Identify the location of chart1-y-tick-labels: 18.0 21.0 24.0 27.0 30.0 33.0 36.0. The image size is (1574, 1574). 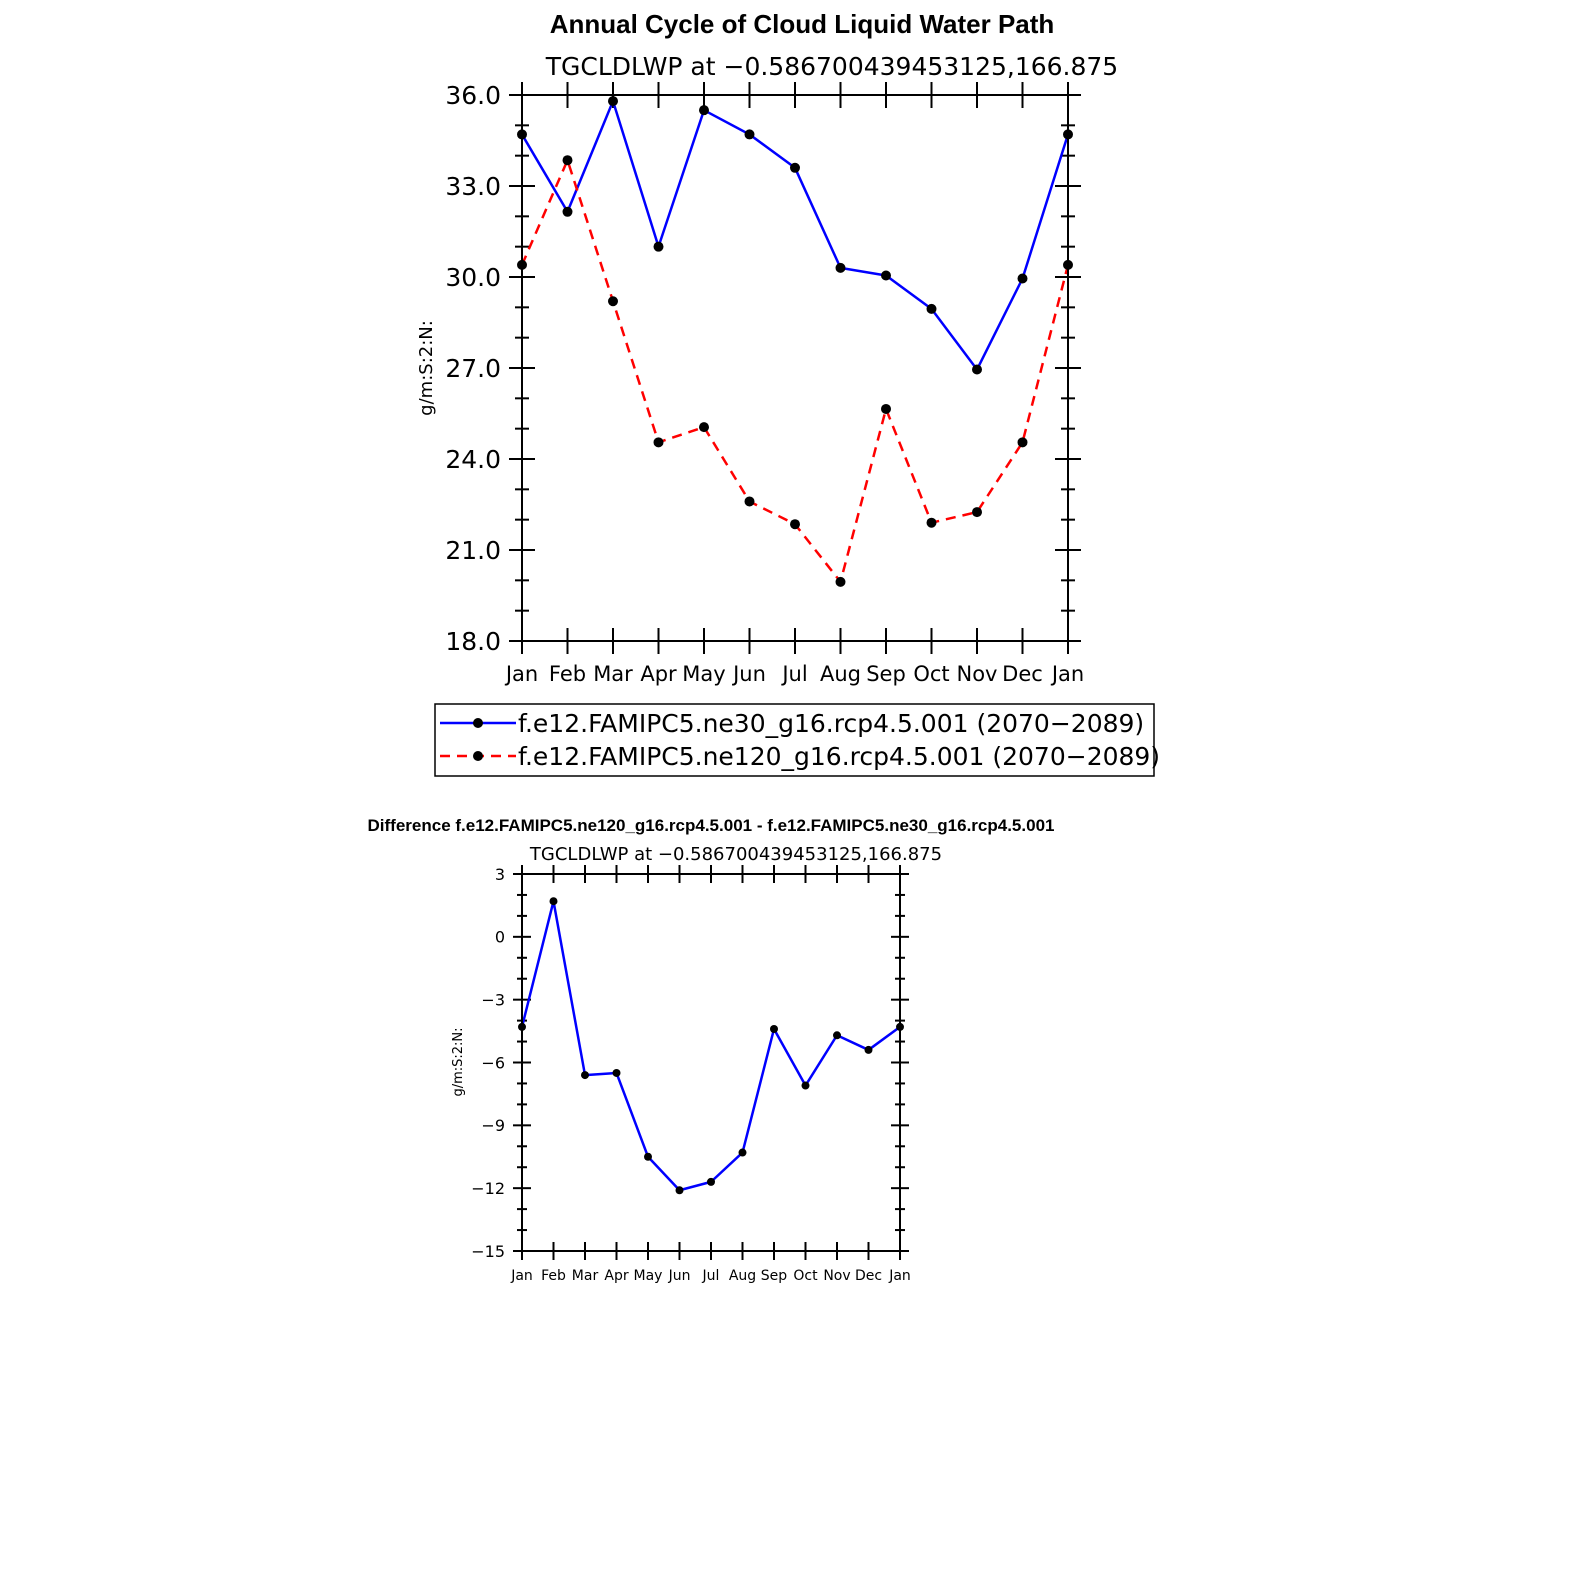
(473, 368).